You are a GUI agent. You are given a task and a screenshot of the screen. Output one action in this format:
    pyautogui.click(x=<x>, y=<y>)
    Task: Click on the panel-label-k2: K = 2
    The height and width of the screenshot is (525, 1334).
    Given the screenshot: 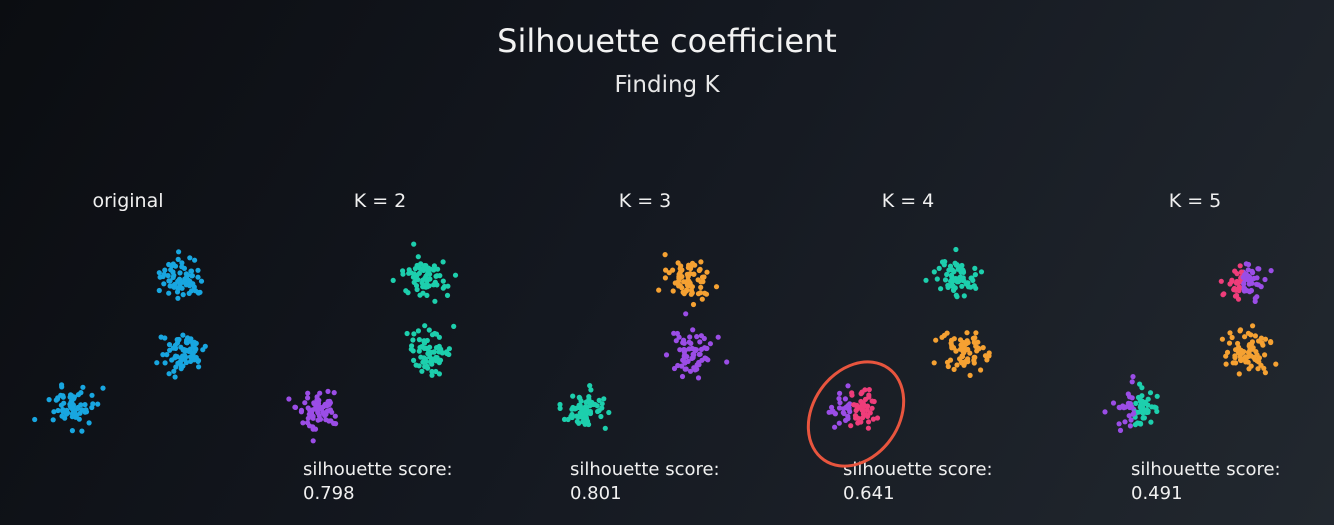 What is the action you would take?
    pyautogui.click(x=380, y=201)
    